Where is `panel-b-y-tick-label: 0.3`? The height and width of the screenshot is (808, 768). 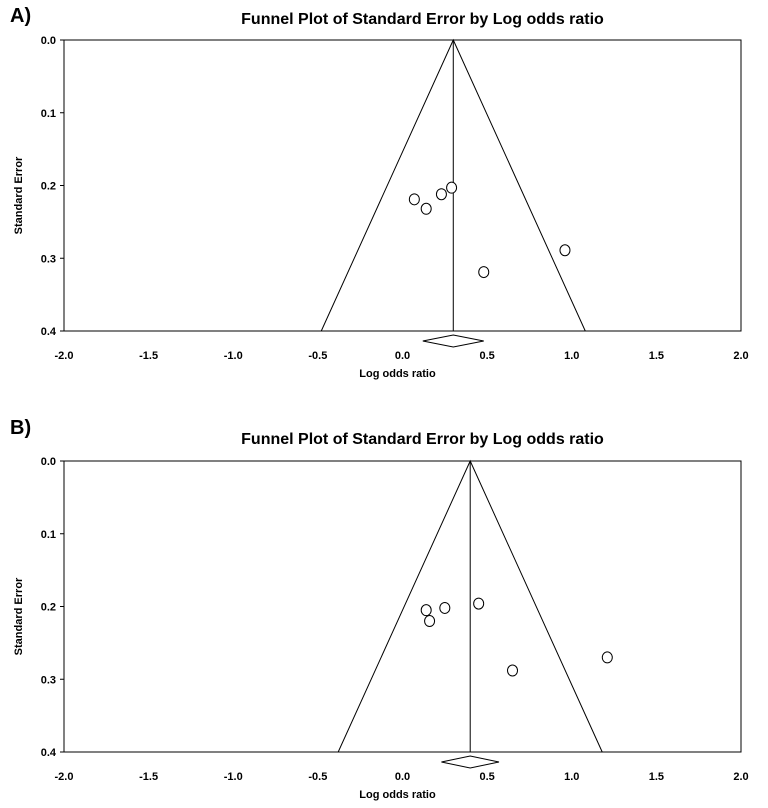 panel-b-y-tick-label: 0.3 is located at coordinates (48, 680).